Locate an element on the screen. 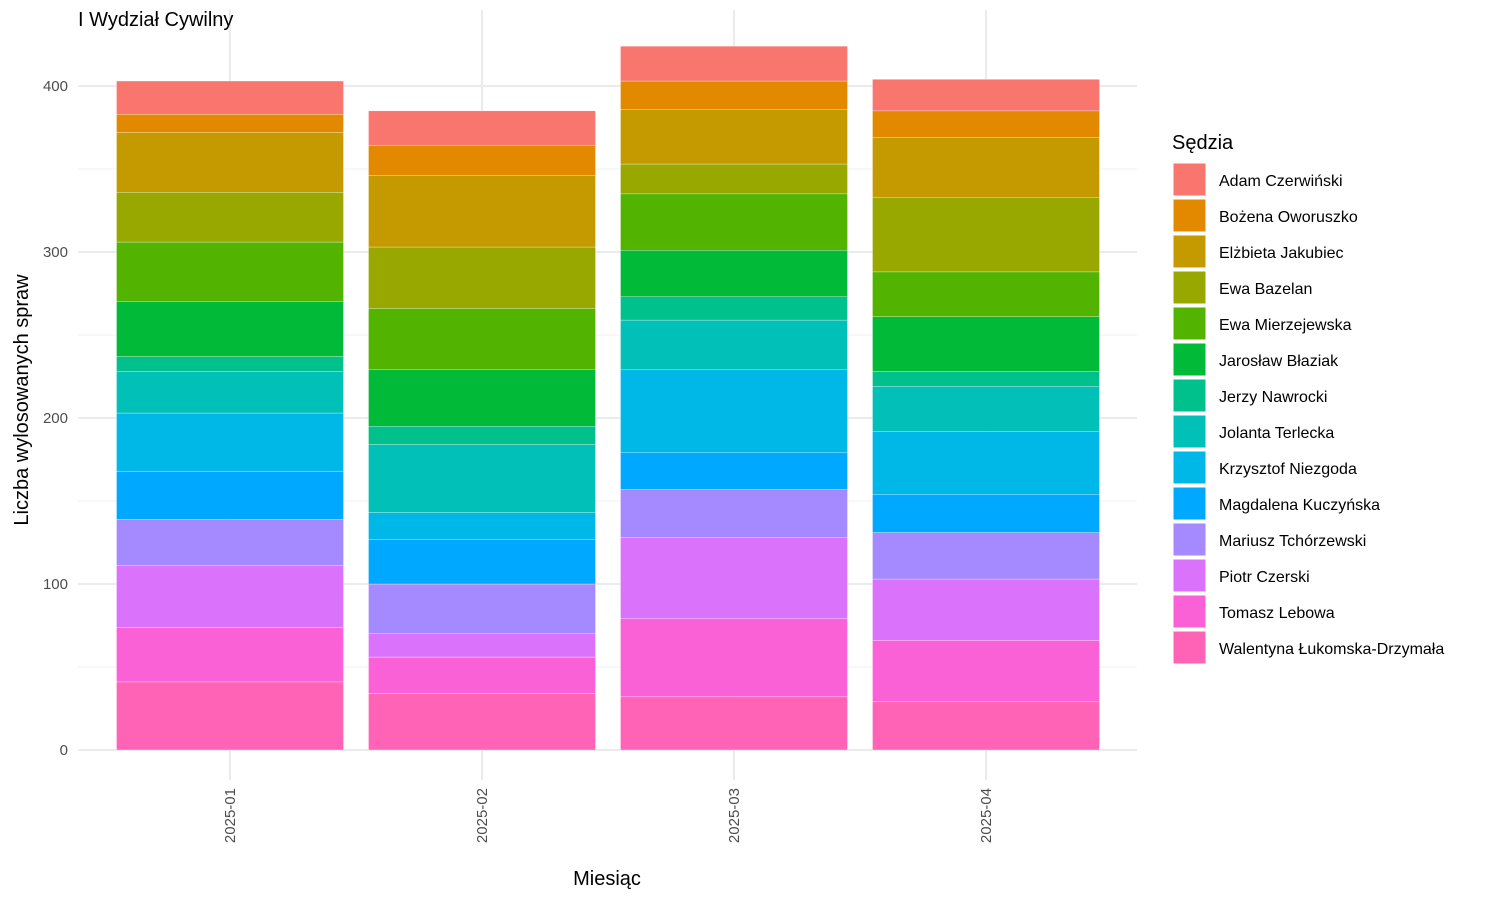 The width and height of the screenshot is (1500, 900). y-axis-title: Liczba wylosowanych spraw is located at coordinates (22, 400).